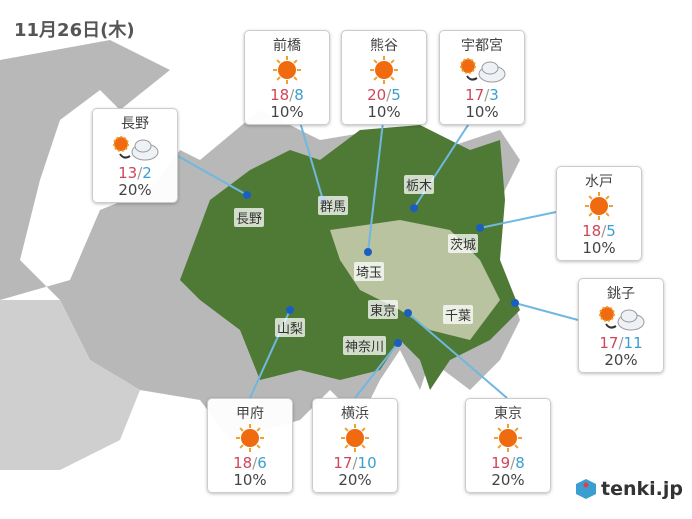 Image resolution: width=692 pixels, height=519 pixels. I want to click on low-temp: 3, so click(494, 95).